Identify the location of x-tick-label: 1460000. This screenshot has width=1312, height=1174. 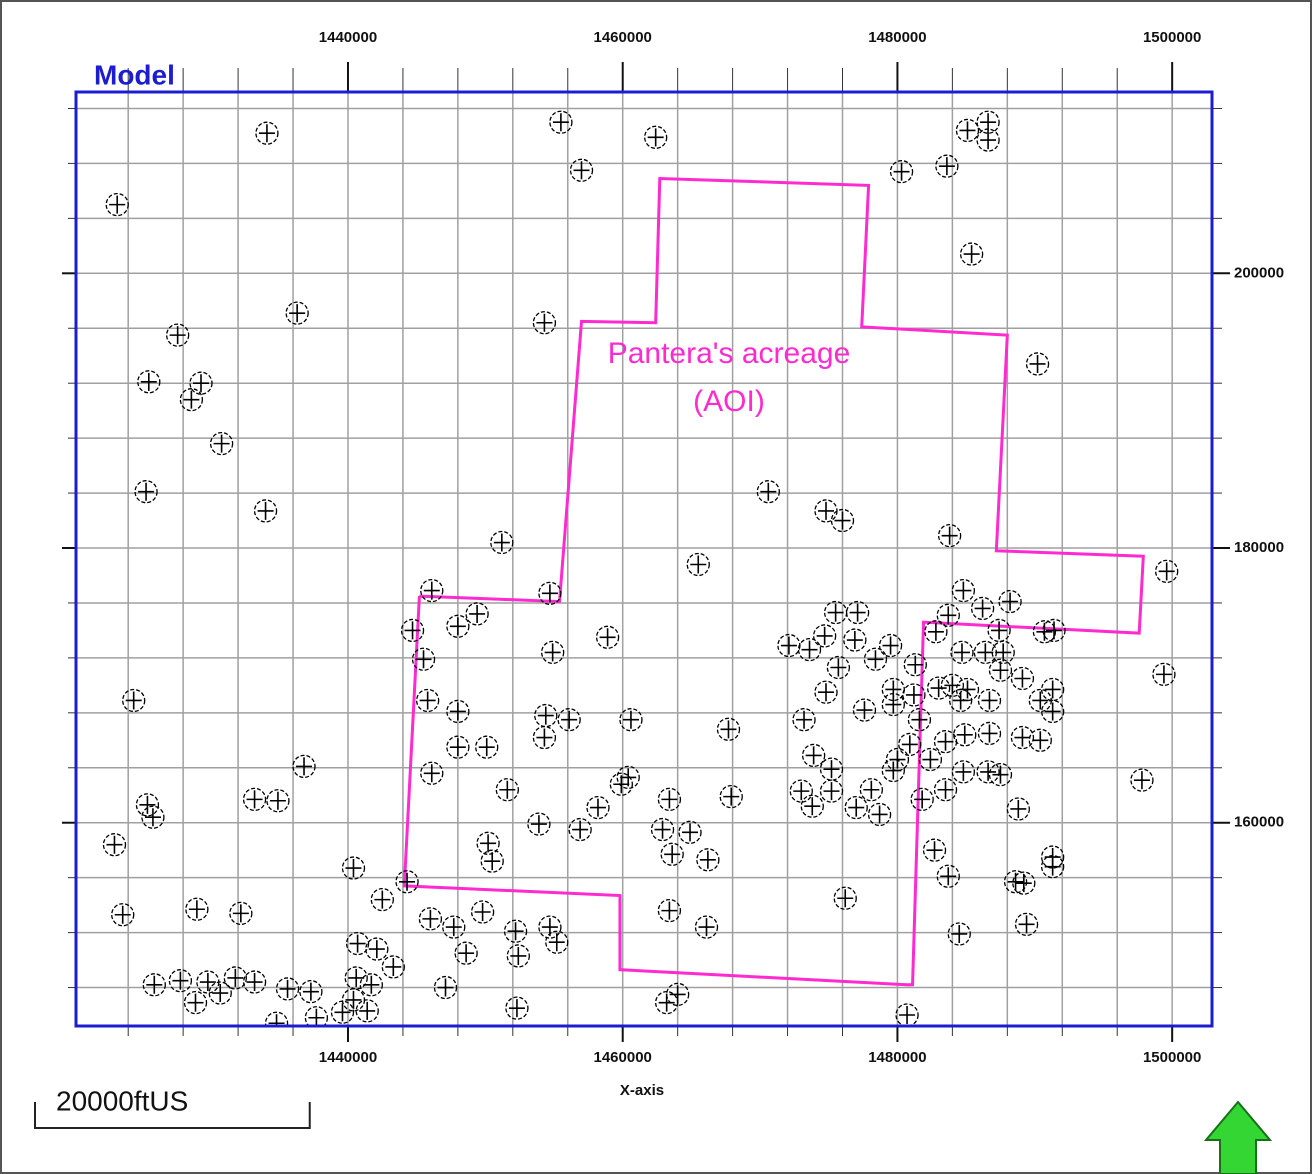
(623, 37).